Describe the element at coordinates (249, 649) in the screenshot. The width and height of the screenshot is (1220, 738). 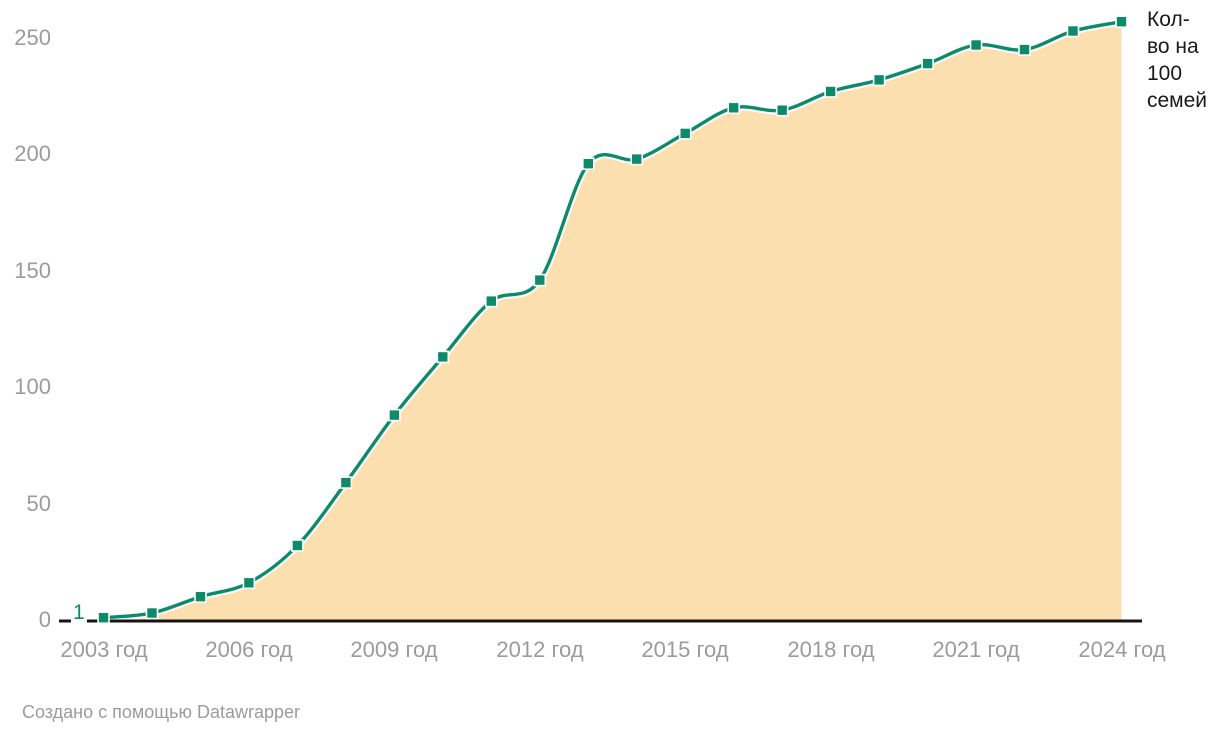
I see `x-tick-label: 2006 год` at that location.